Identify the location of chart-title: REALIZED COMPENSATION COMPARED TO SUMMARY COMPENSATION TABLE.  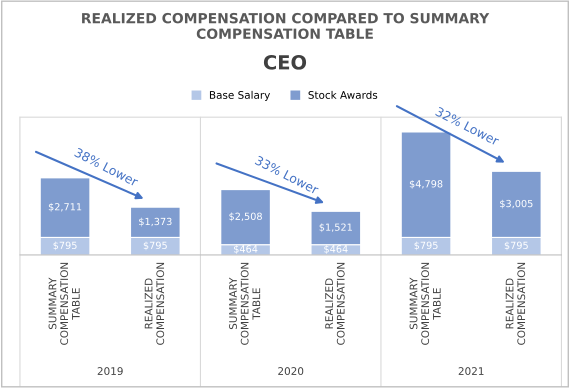
(286, 25).